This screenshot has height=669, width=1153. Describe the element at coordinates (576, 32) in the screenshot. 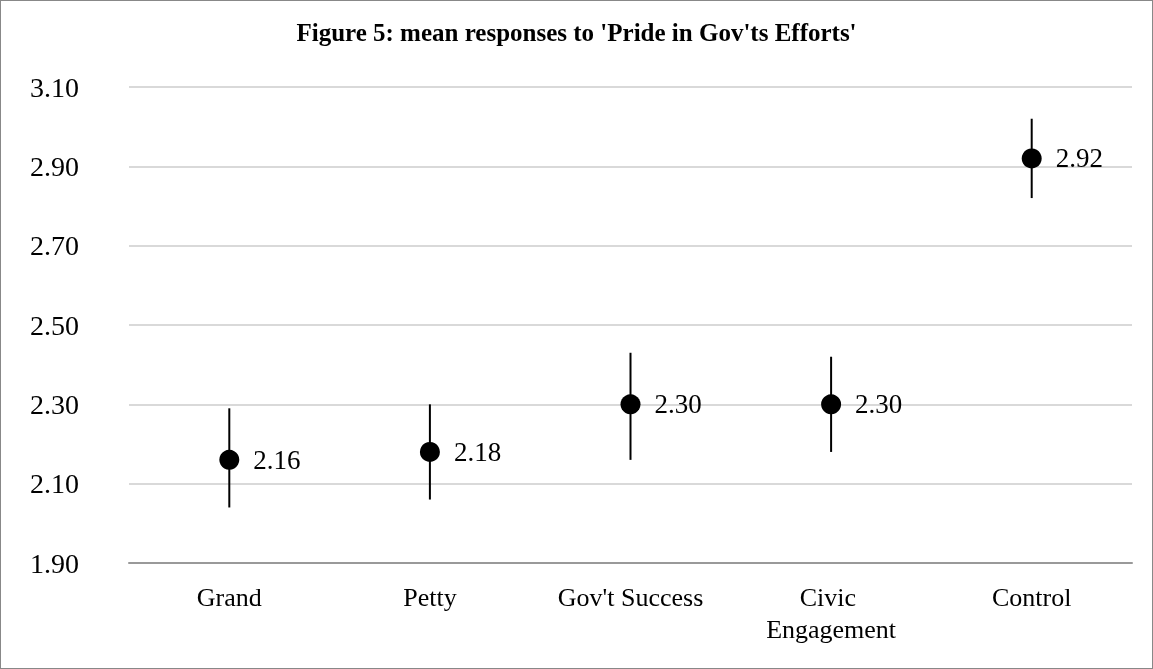

I see `chart-title: Figure 5: mean responses to 'Pride in Gov'ts Efforts'` at that location.